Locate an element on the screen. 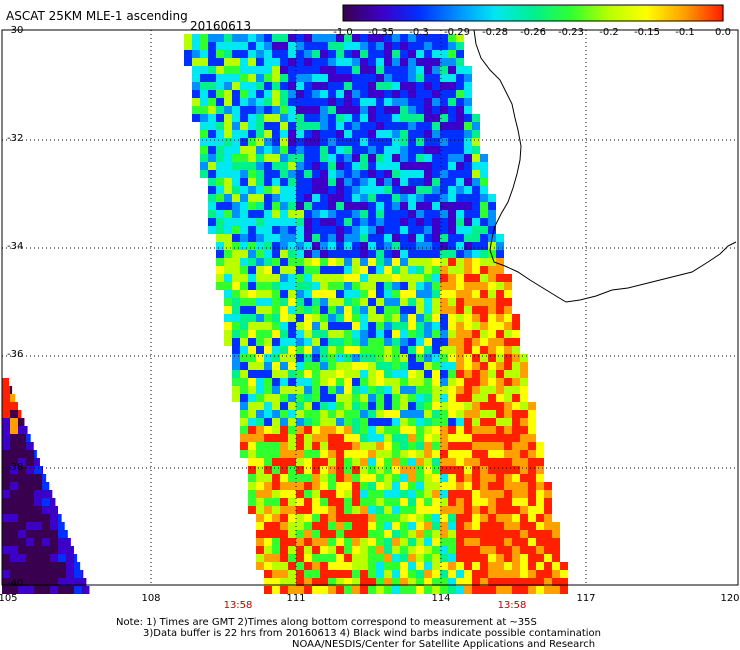 The height and width of the screenshot is (650, 740). lat-label-40: -40 is located at coordinates (15, 583).